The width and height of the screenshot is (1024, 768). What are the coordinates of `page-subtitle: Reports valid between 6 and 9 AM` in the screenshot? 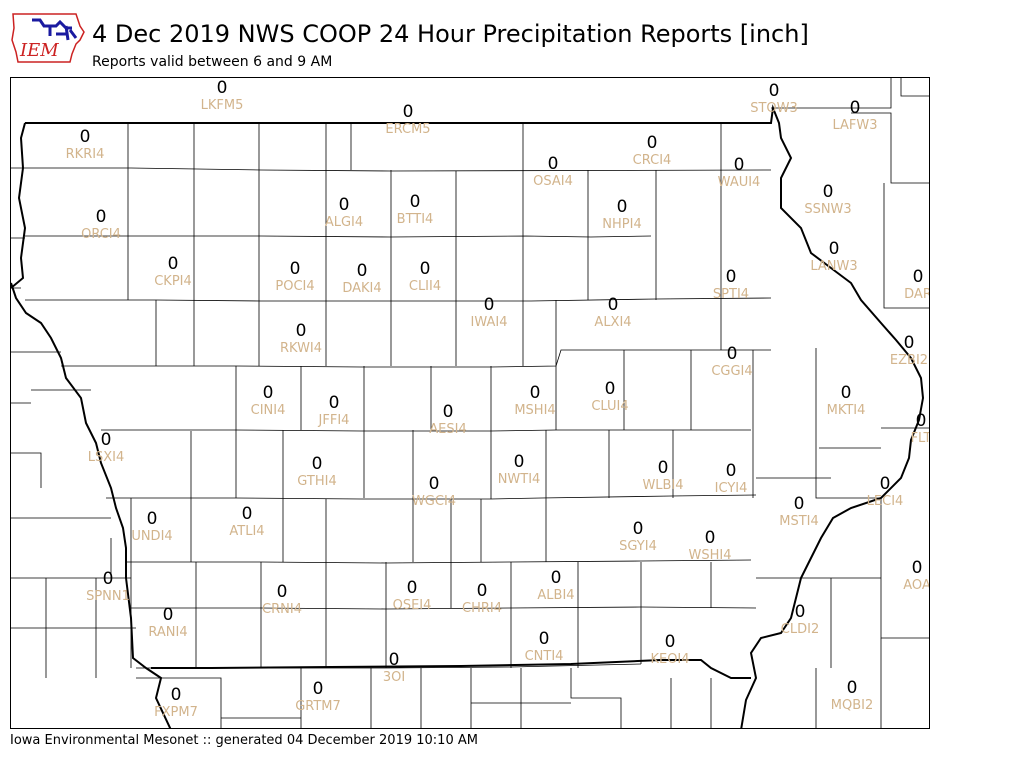 It's located at (212, 62).